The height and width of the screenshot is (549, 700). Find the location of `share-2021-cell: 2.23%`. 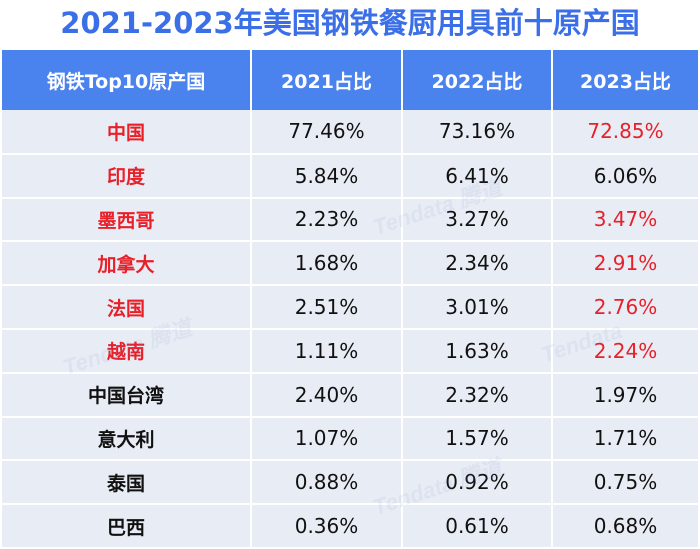

share-2021-cell: 2.23% is located at coordinates (327, 220).